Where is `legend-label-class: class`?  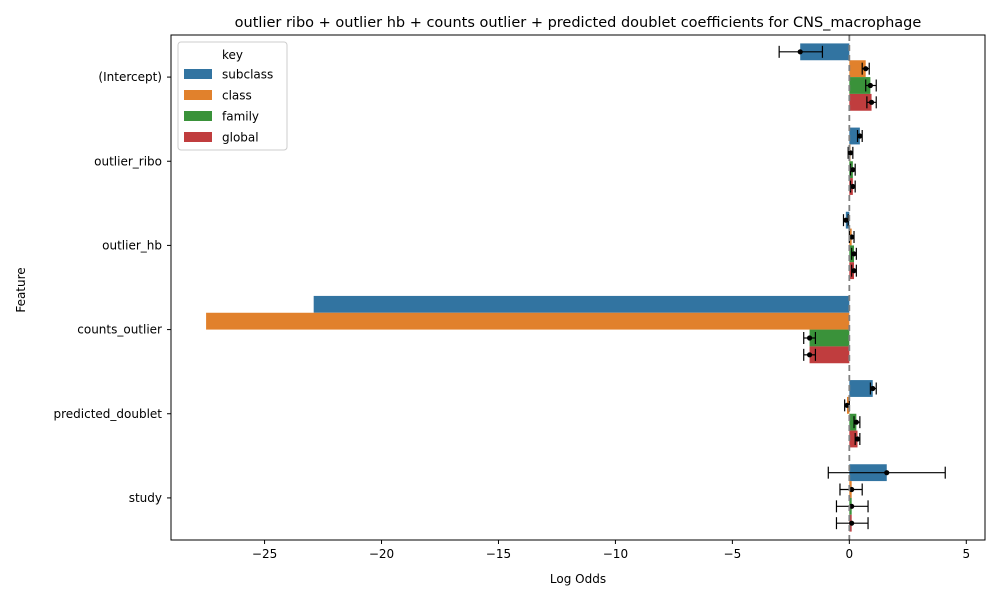 legend-label-class: class is located at coordinates (237, 96).